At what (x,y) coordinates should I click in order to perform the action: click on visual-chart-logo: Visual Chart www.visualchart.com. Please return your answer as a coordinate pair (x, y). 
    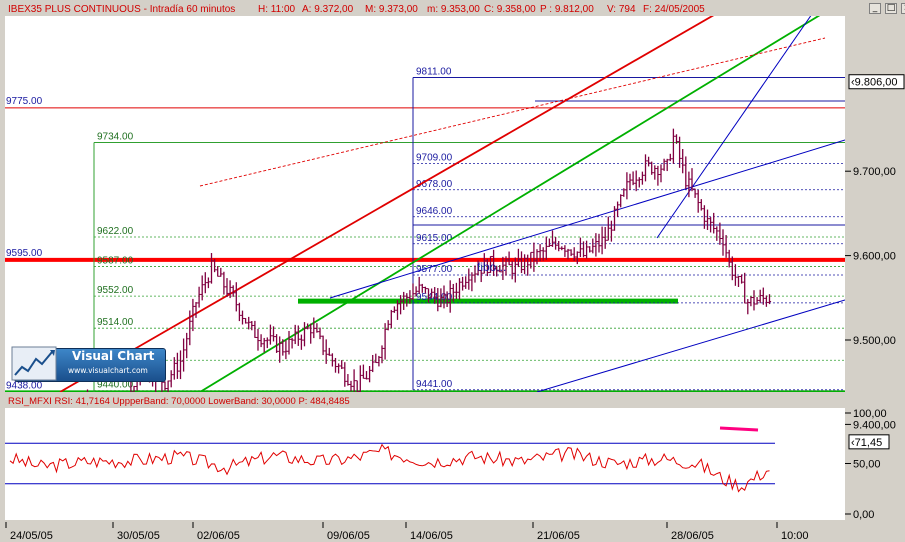
    Looking at the image, I should click on (88, 364).